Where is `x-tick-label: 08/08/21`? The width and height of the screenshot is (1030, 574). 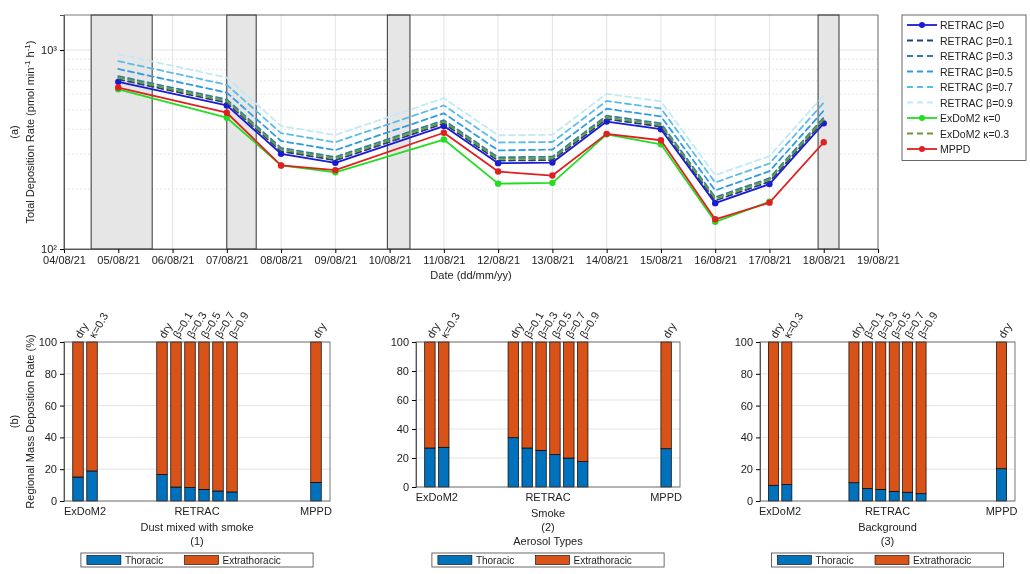 x-tick-label: 08/08/21 is located at coordinates (281, 259).